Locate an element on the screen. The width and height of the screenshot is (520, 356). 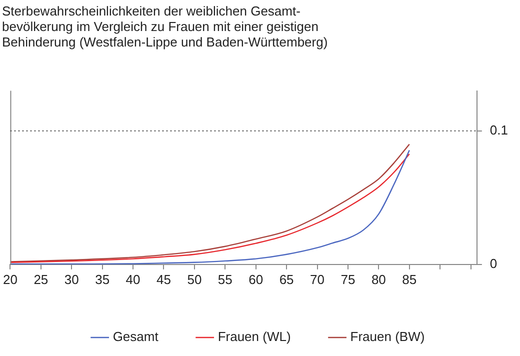
x-tick-label: 30 is located at coordinates (71, 279).